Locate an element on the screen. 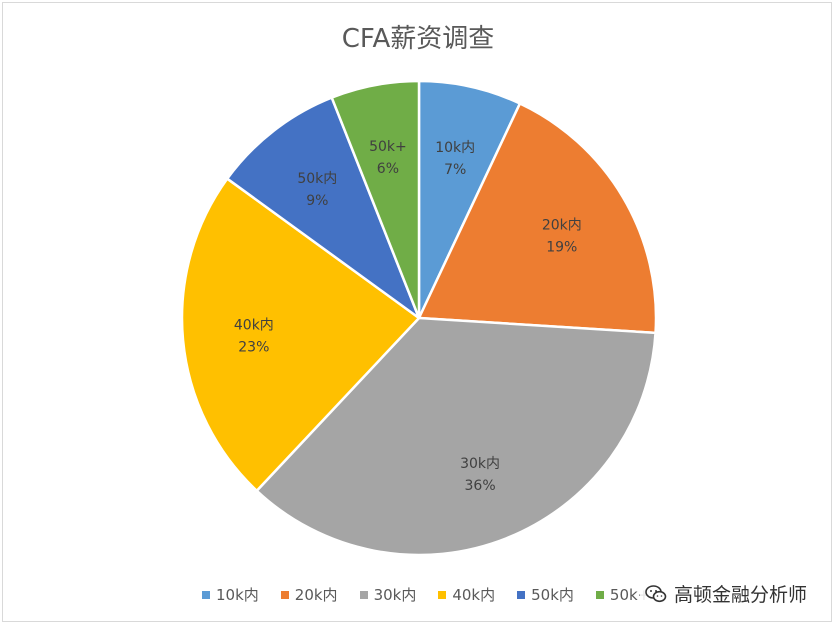  slice-value-label: 7% is located at coordinates (455, 170).